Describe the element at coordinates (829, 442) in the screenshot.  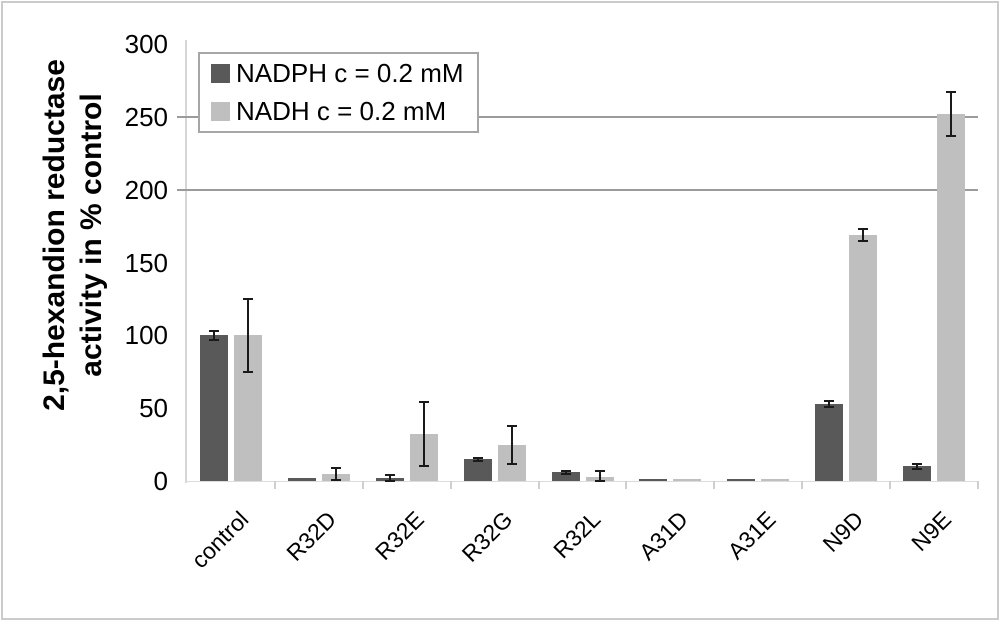
I see `bar-nadph-n9d` at that location.